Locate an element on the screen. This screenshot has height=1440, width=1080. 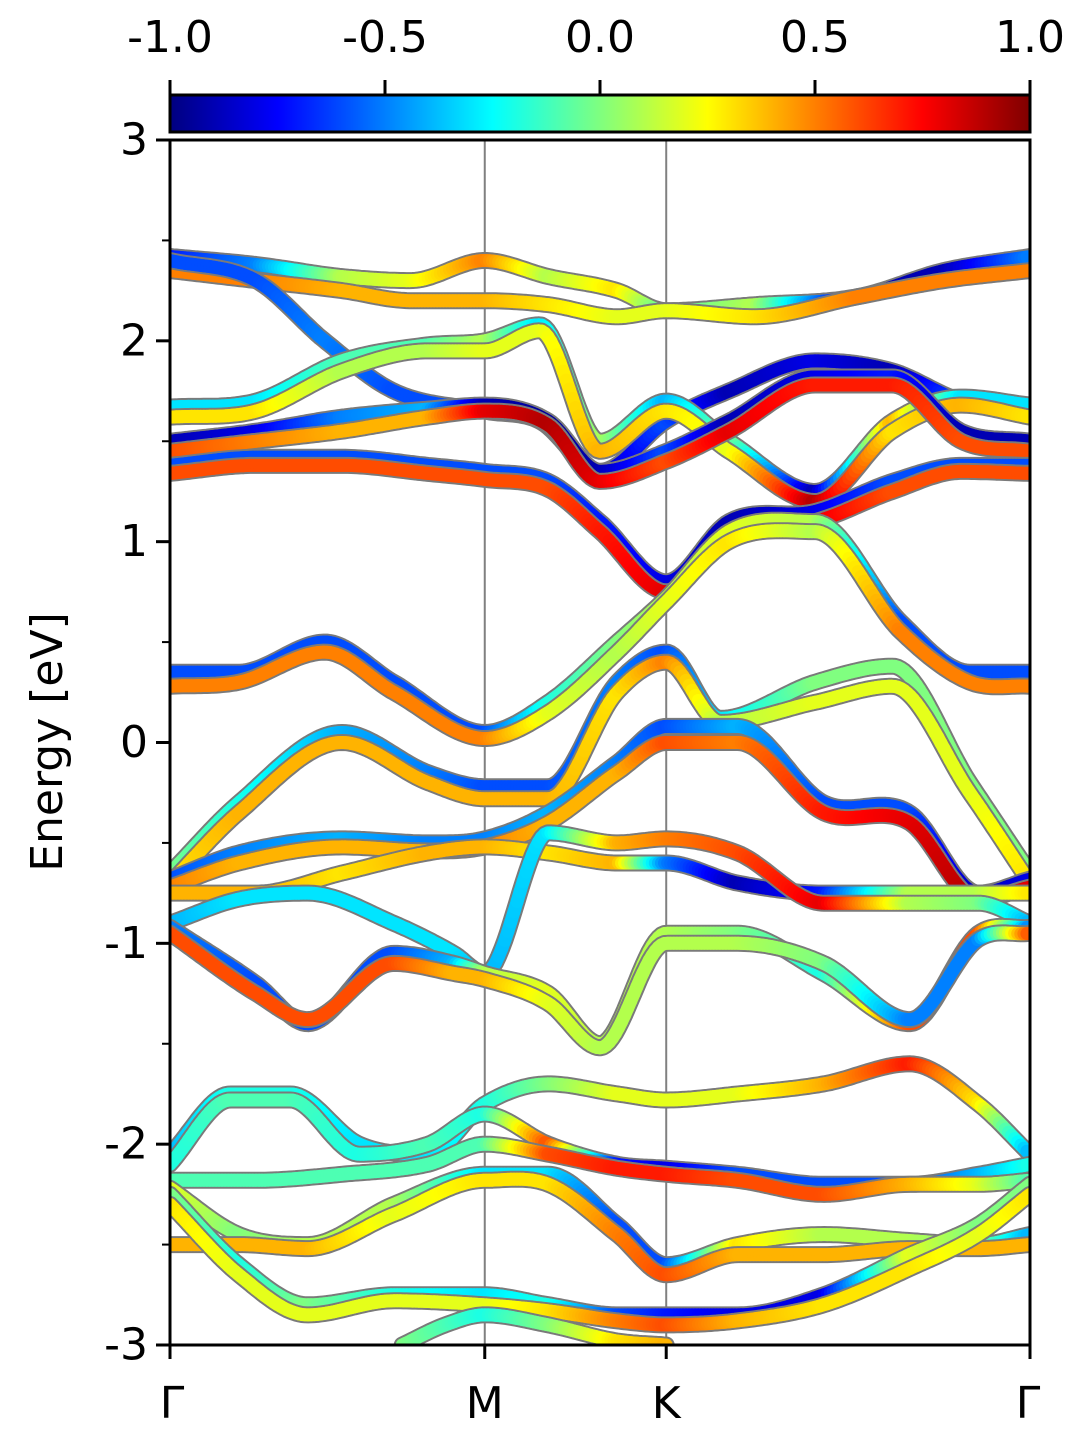
colorbar-tick-label: 1.0 is located at coordinates (1030, 37).